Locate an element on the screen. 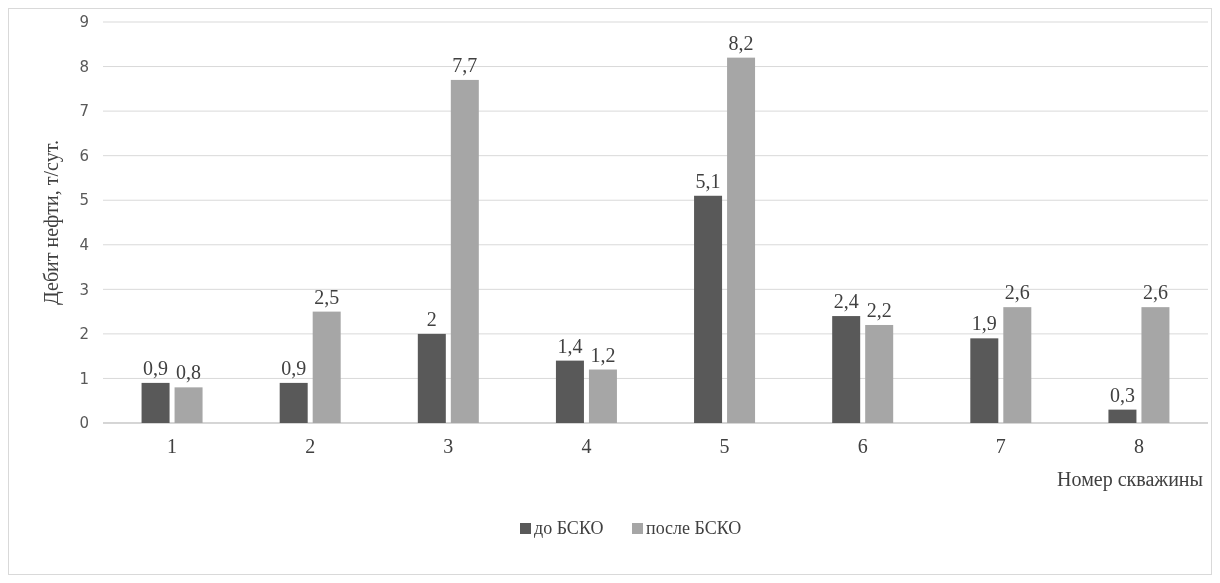 The image size is (1220, 583). data-label: 2,2 is located at coordinates (879, 309).